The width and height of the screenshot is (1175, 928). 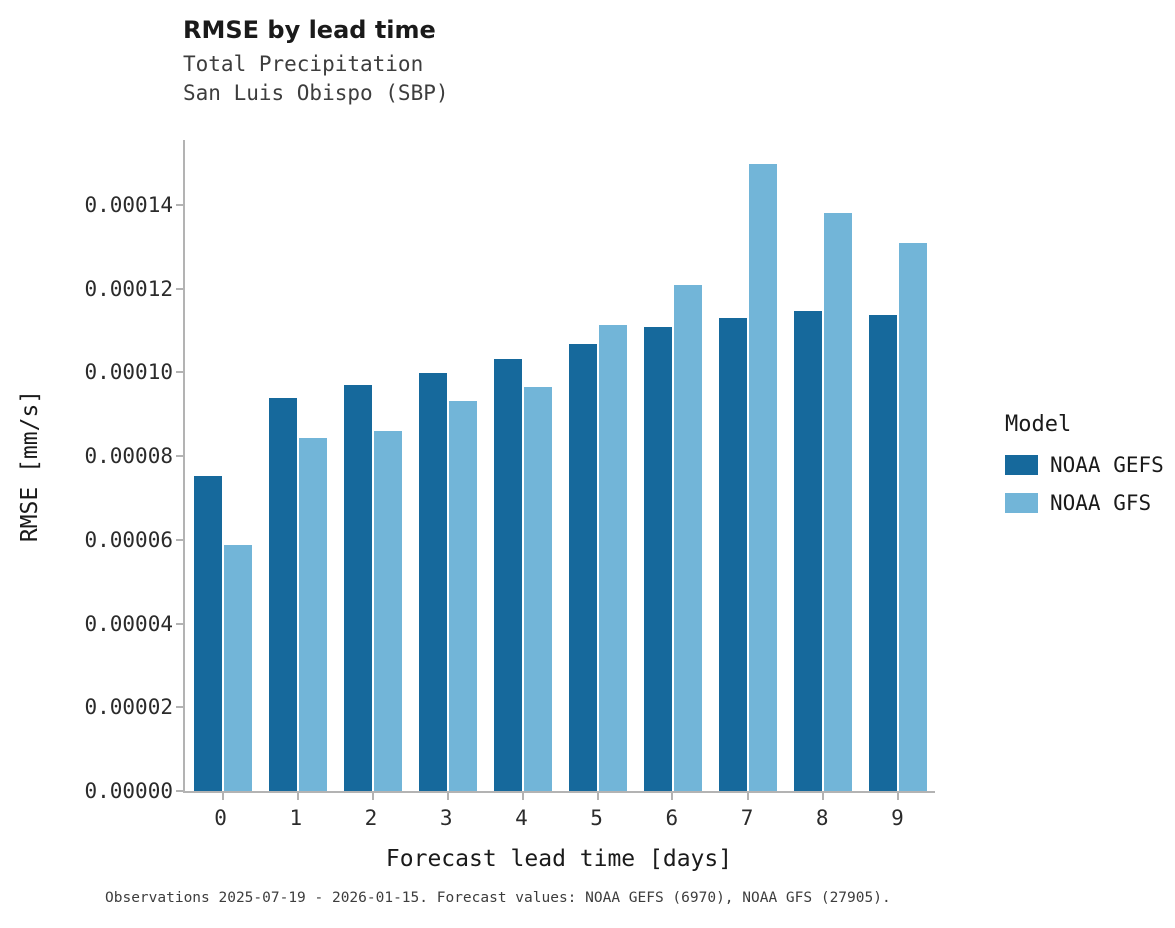 I want to click on legend-swatch-noaa-gefs, so click(x=1021, y=465).